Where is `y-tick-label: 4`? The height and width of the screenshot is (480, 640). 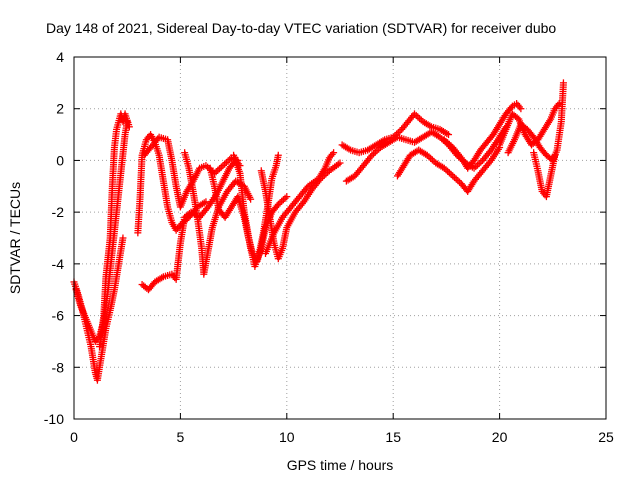
y-tick-label: 4 is located at coordinates (60, 57).